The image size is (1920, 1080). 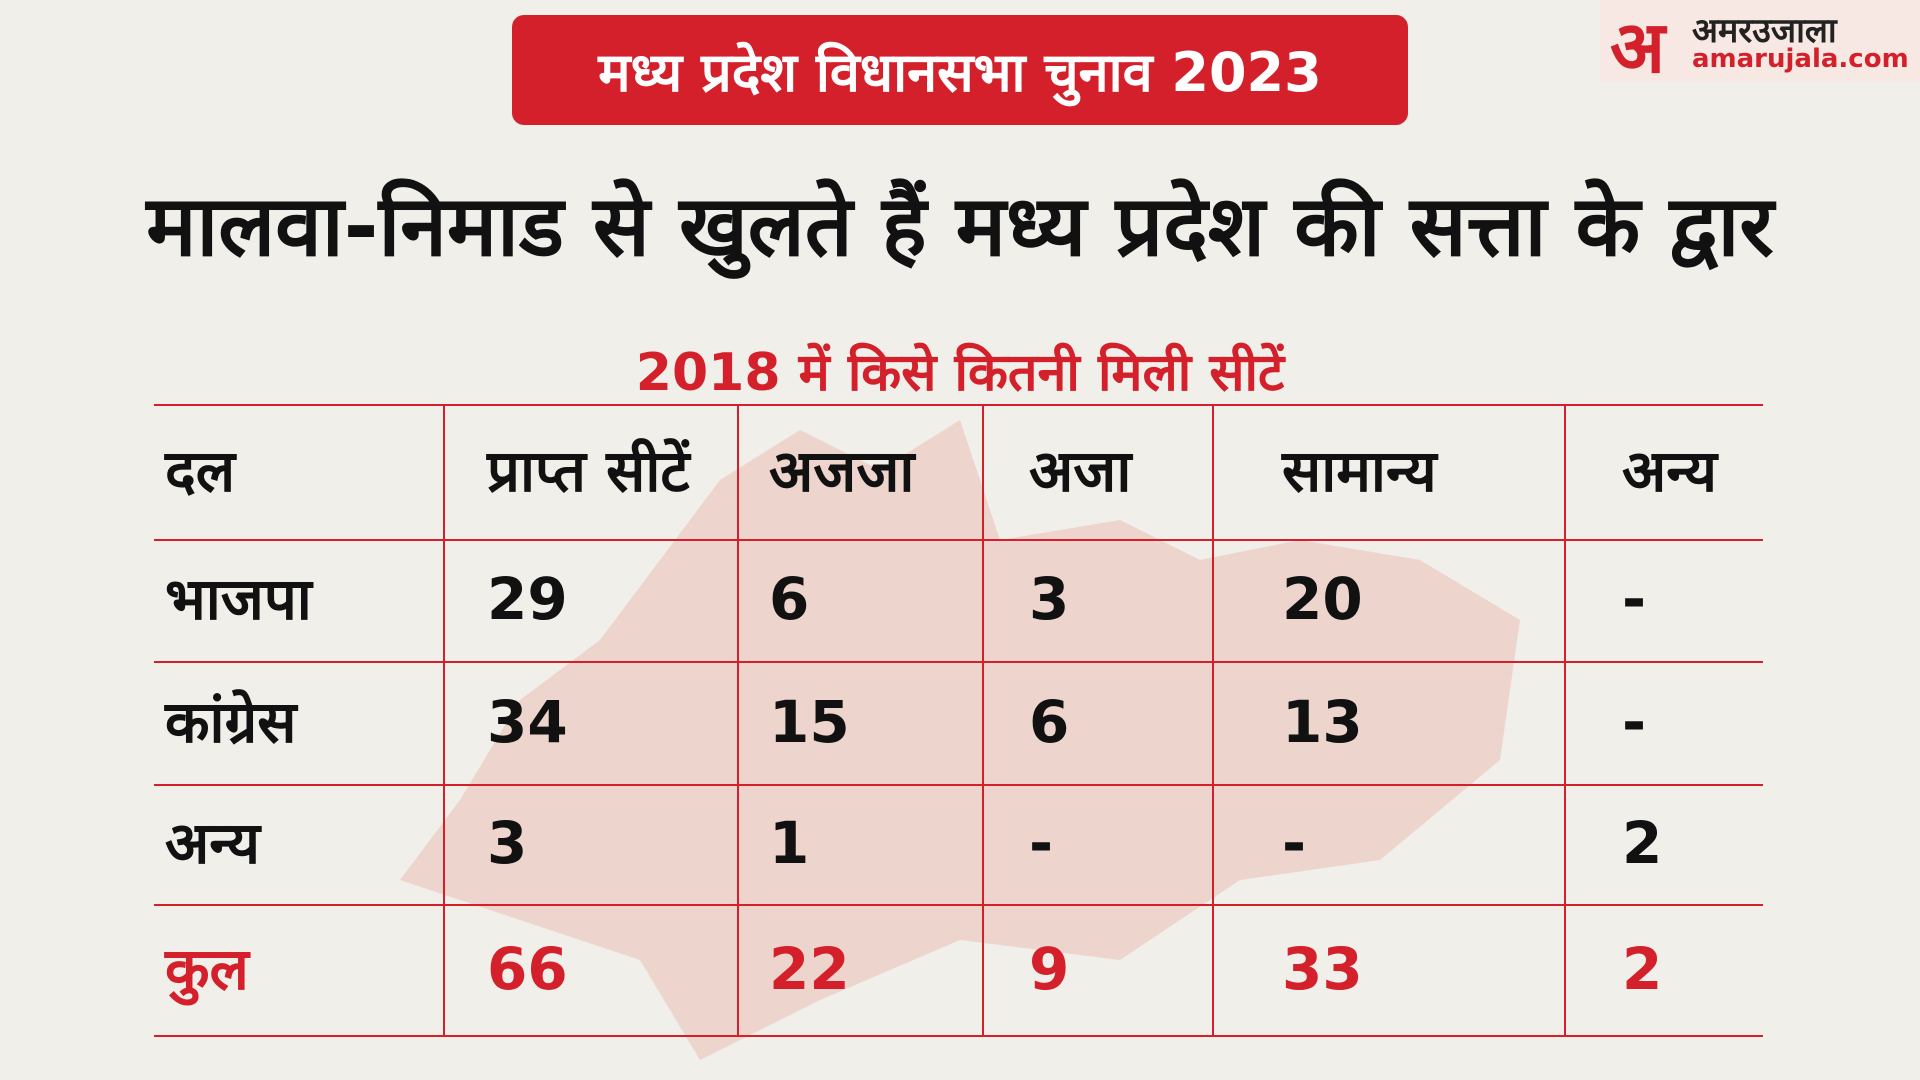 I want to click on table-caption: 2018 में किसे कितनी मिली सीटें, so click(x=960, y=373).